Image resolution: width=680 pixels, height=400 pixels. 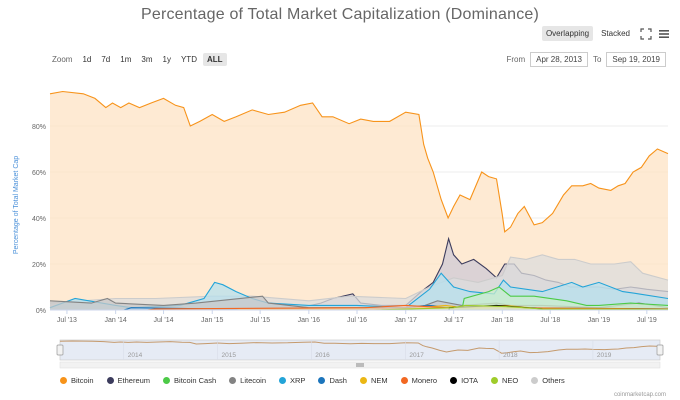 I want to click on legend-item-ethereum: Ethereum, so click(x=128, y=380).